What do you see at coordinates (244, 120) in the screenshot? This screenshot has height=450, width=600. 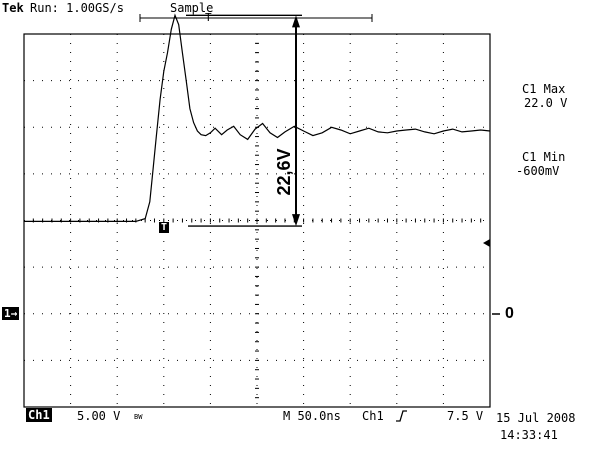 I see `amplitude-bracket` at bounding box center [244, 120].